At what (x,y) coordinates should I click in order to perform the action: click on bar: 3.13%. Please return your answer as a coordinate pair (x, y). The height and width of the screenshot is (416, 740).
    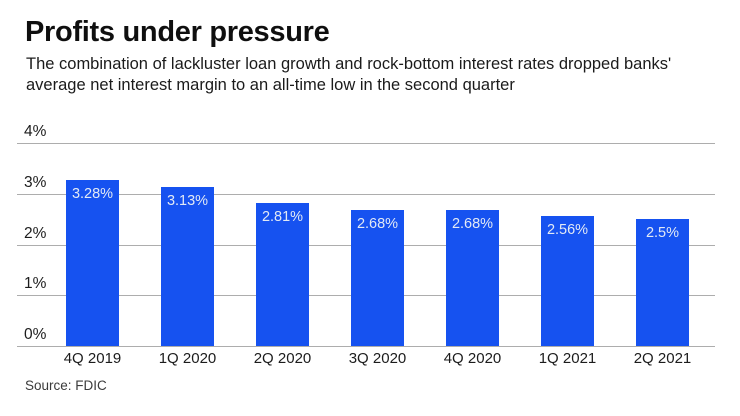
    Looking at the image, I should click on (187, 266).